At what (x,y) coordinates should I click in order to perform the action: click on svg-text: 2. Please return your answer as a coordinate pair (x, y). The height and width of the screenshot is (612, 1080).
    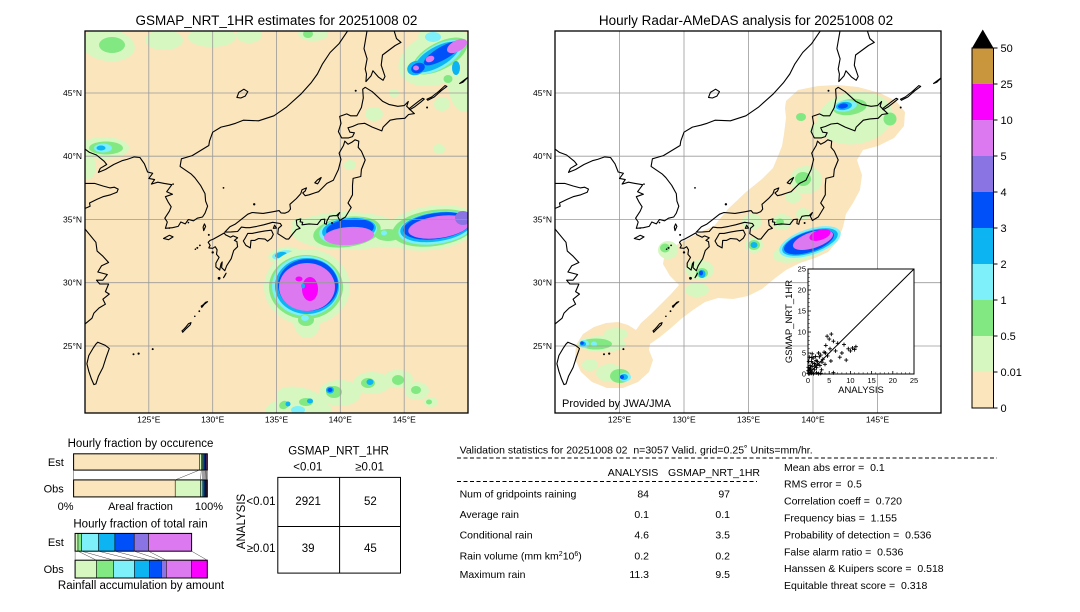
    Looking at the image, I should click on (1004, 265).